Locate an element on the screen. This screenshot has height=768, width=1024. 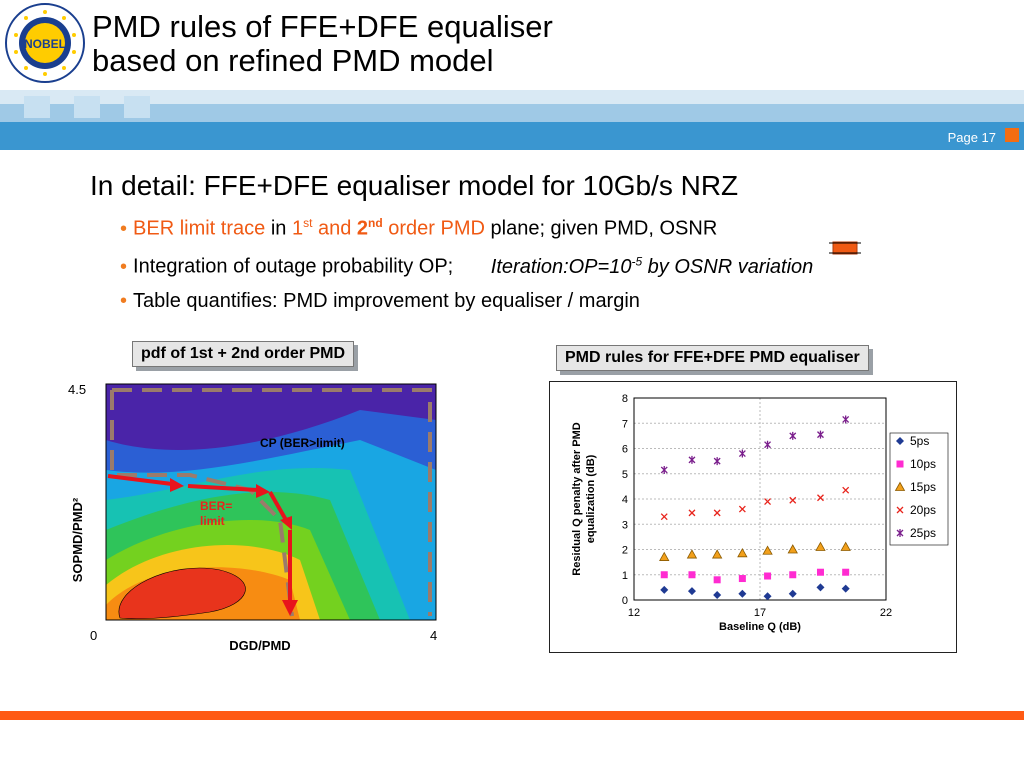
bullet-text: by OSNR variation is located at coordinates (728, 266).